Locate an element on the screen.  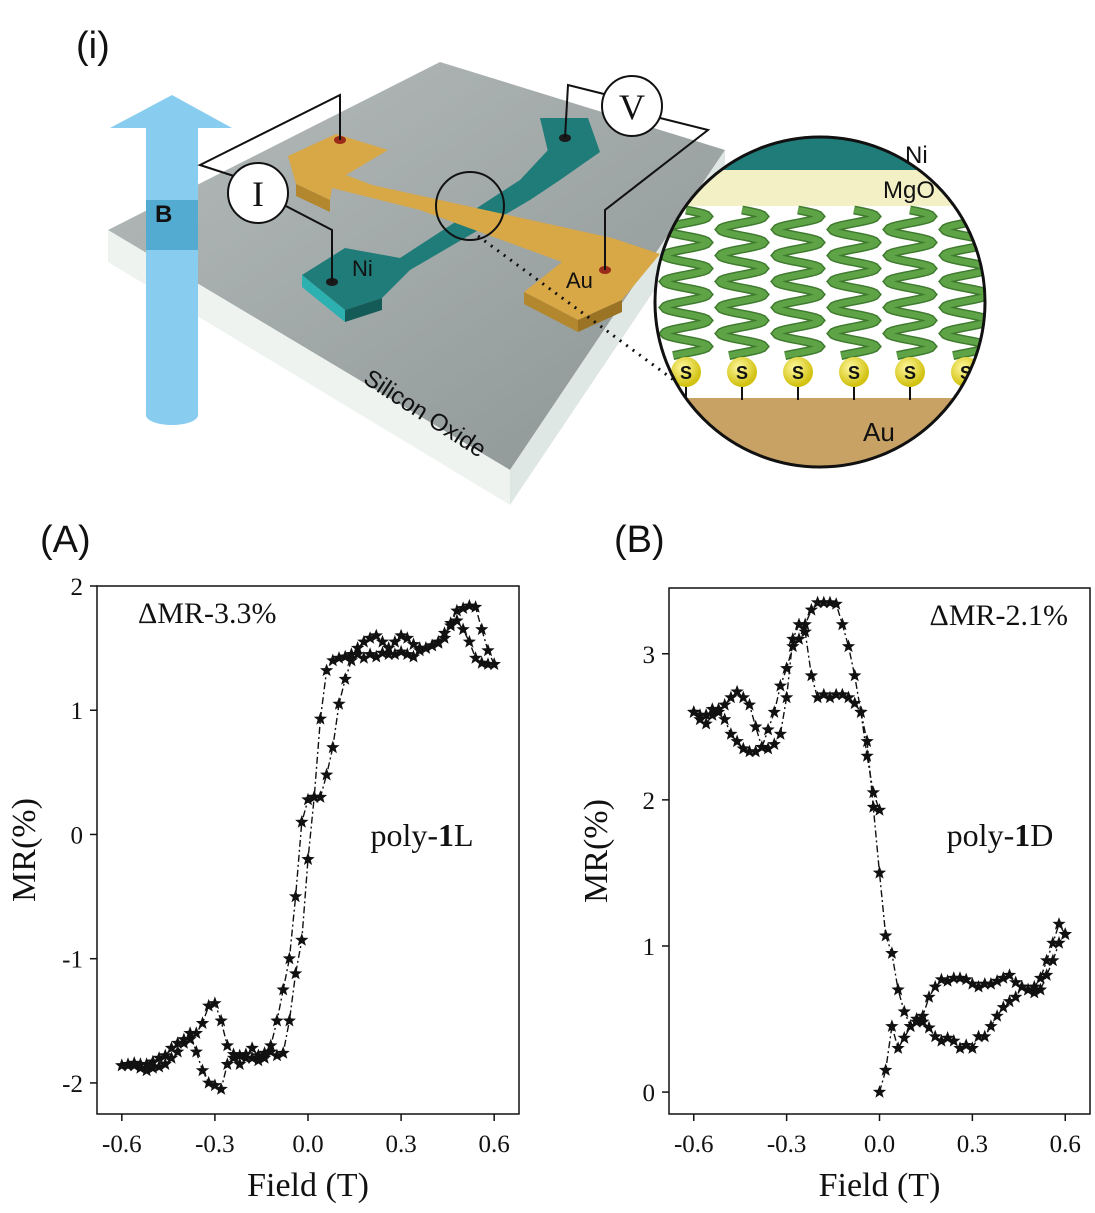
sulfur-atom is located at coordinates (686, 372).